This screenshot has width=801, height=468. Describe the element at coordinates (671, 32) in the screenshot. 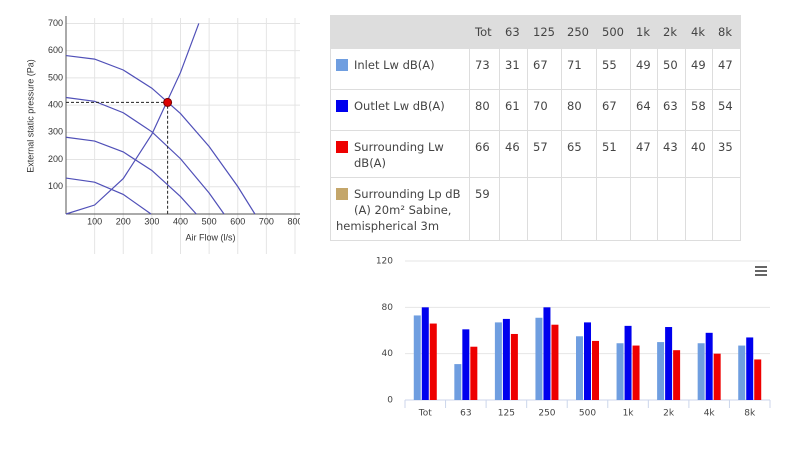

I see `column-header: 2k` at that location.